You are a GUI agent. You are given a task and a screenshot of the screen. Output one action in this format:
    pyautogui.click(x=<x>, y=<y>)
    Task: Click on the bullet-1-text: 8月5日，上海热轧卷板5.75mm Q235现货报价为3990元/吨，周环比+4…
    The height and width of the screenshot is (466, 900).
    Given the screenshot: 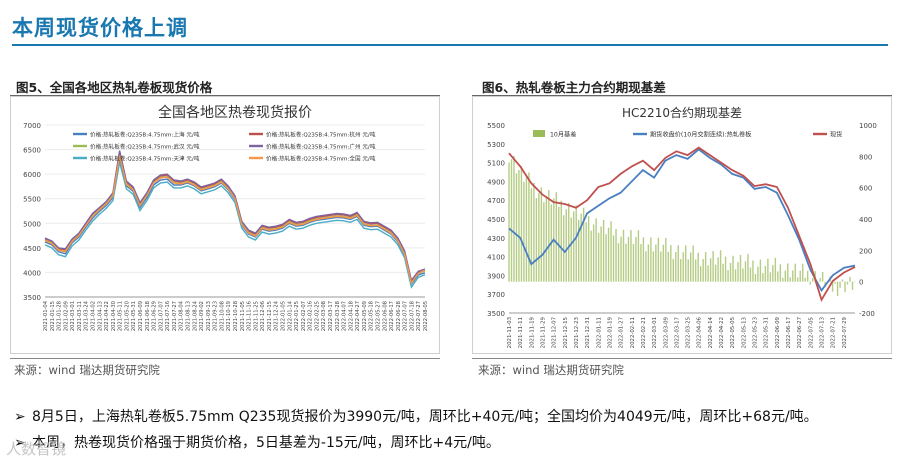 What is the action you would take?
    pyautogui.click(x=425, y=417)
    